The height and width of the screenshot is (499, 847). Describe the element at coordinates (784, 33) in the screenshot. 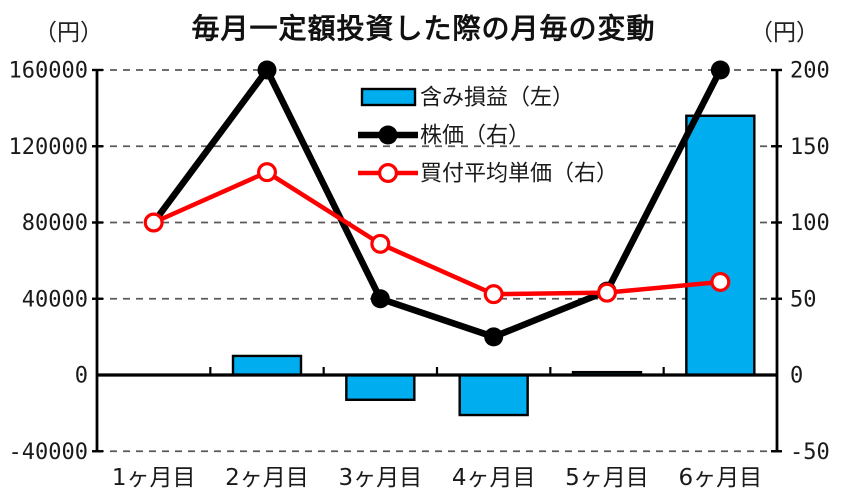

I see `right-axis-unit-label: （円）` at that location.